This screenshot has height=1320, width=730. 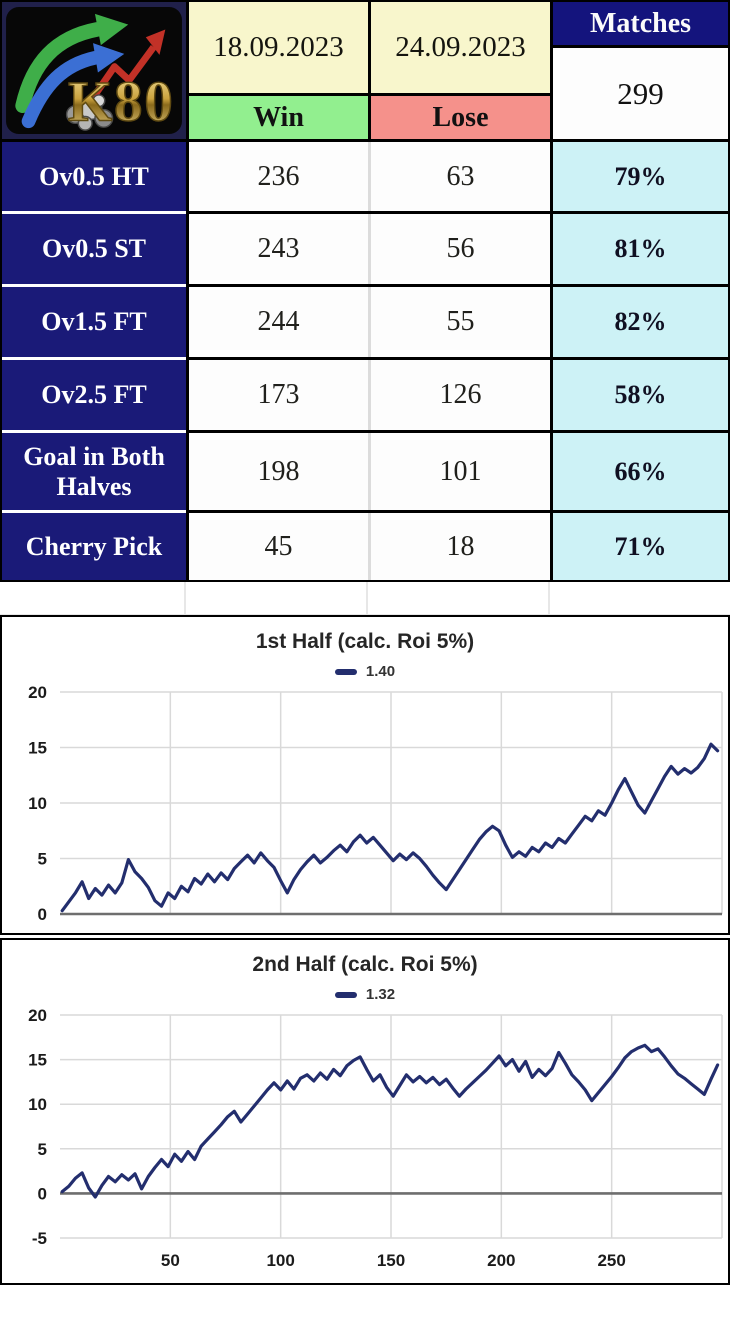 What do you see at coordinates (277, 249) in the screenshot?
I see `win-value-cell: 243` at bounding box center [277, 249].